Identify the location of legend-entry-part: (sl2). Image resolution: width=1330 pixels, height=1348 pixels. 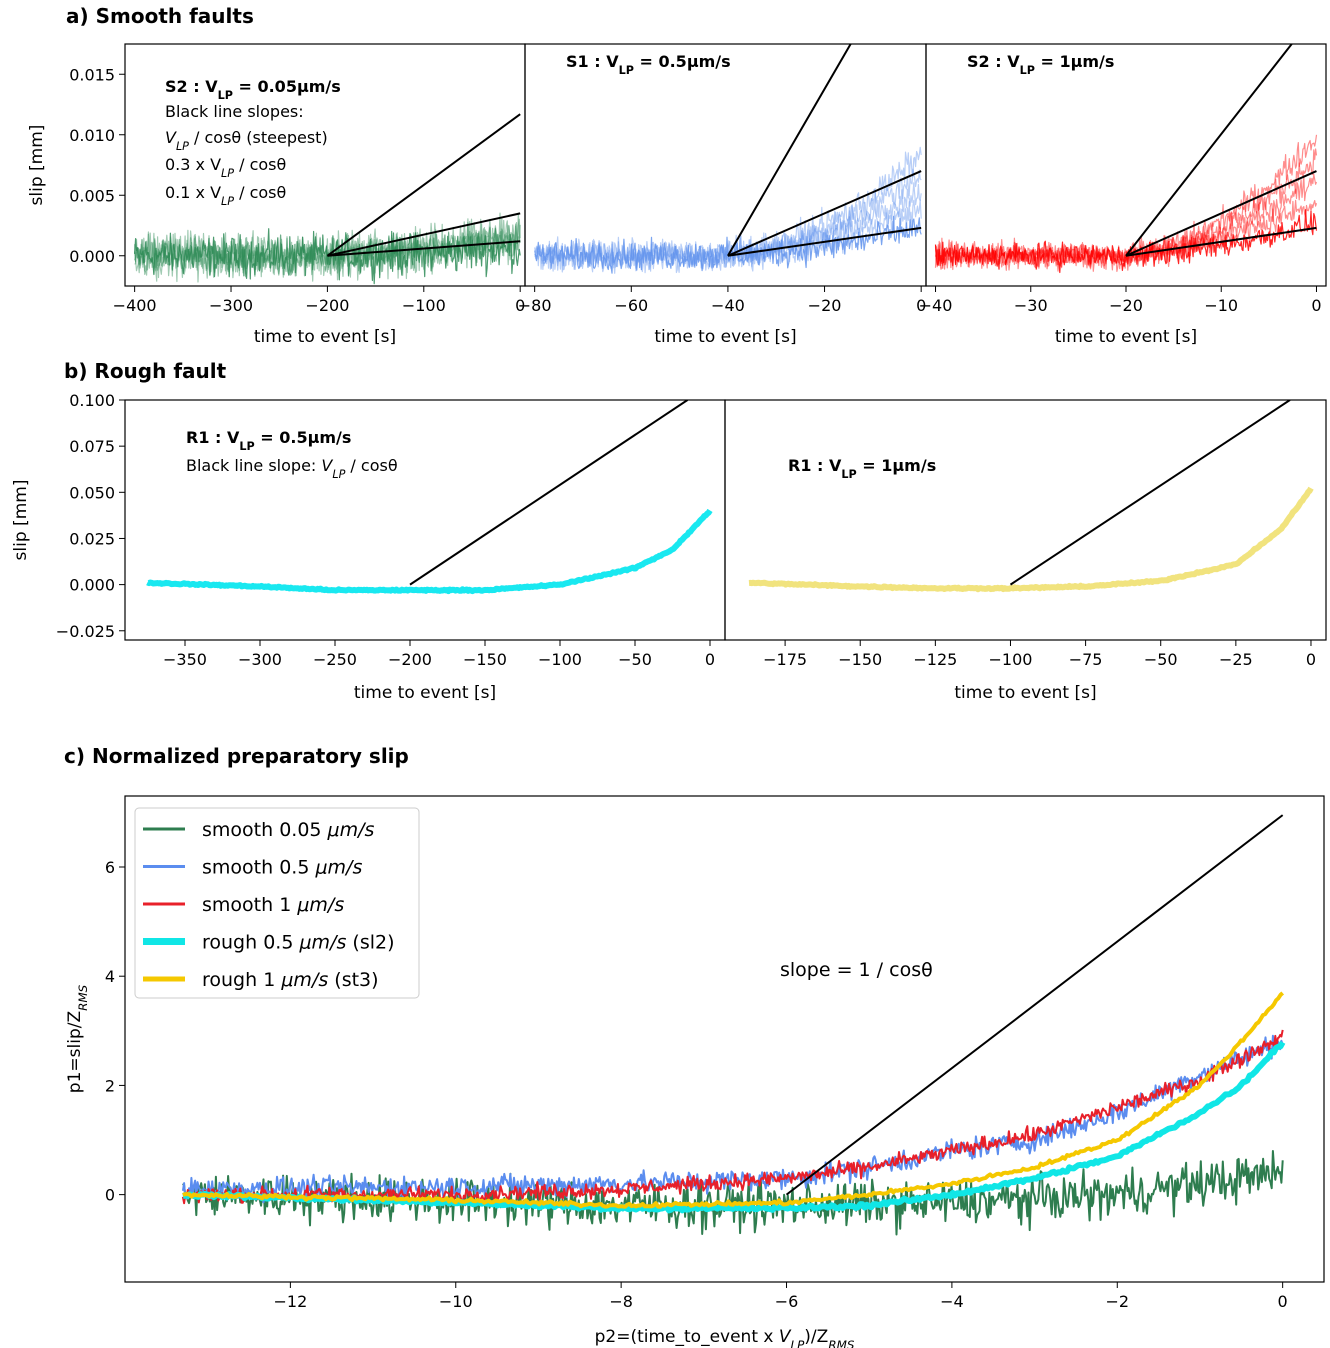
(370, 943).